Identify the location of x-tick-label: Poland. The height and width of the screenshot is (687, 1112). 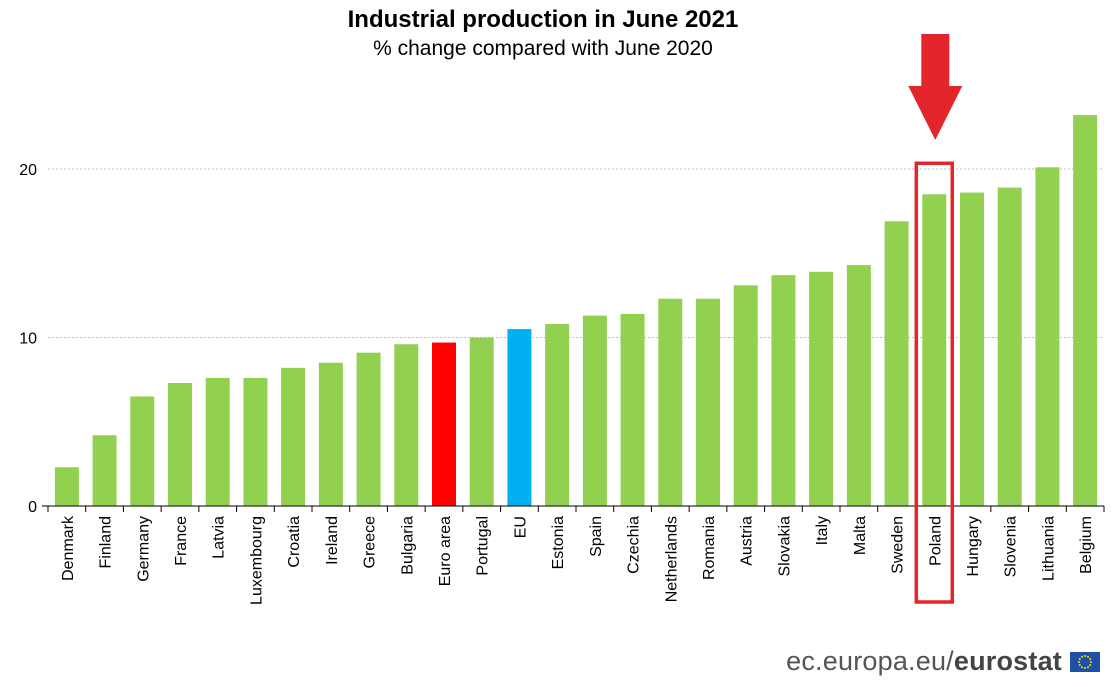
(935, 541).